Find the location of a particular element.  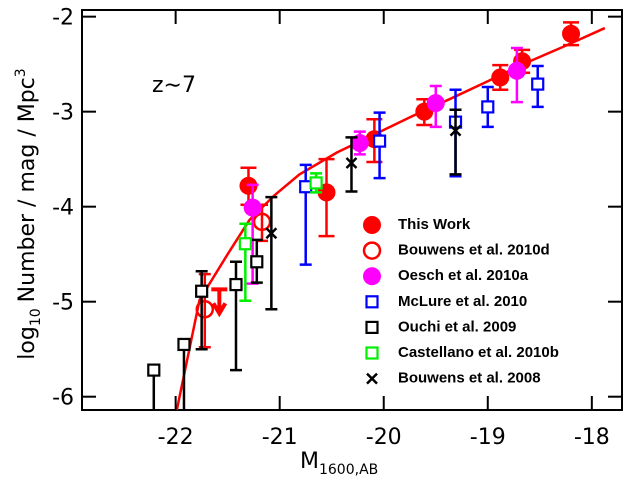

legend-label: Ouchi et al. 2009 is located at coordinates (457, 326).